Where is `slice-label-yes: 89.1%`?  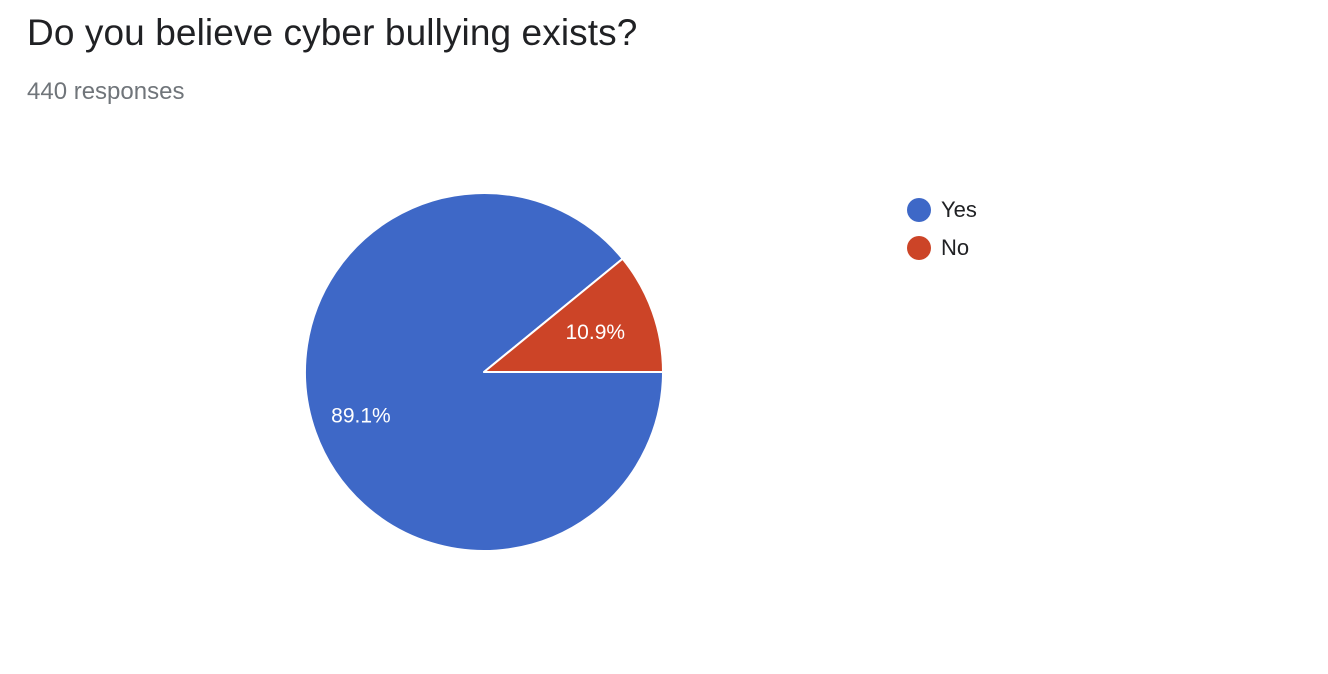 slice-label-yes: 89.1% is located at coordinates (361, 415).